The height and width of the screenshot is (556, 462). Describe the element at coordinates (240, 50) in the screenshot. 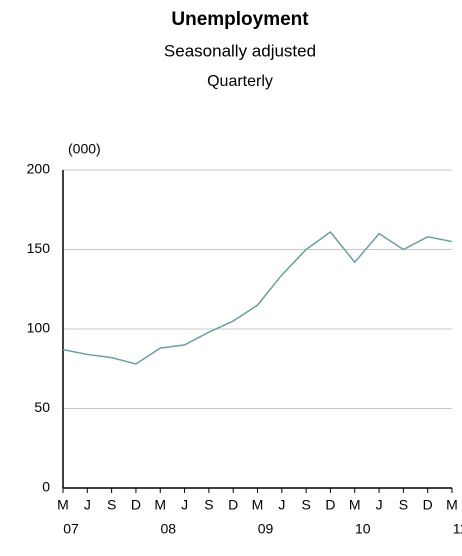

I see `chart-subtitle: Seasonally adjusted` at that location.